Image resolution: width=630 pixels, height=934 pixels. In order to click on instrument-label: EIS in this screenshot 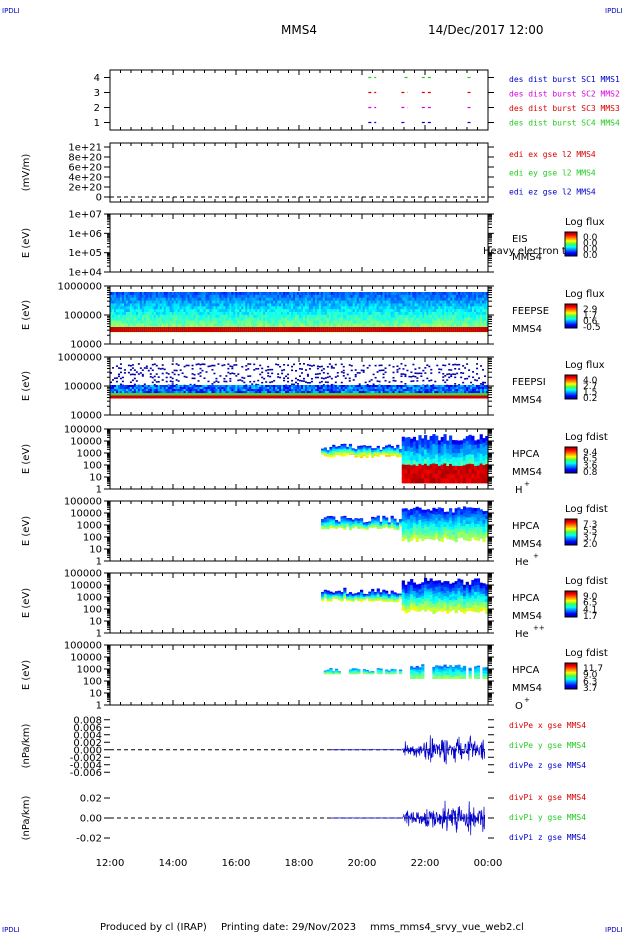, I will do `click(520, 239)`.